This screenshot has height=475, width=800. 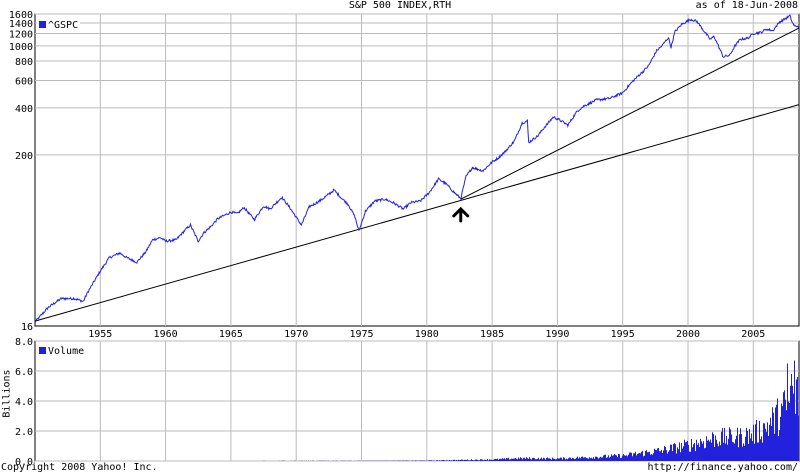 What do you see at coordinates (100, 334) in the screenshot?
I see `x-tick-label: 1955` at bounding box center [100, 334].